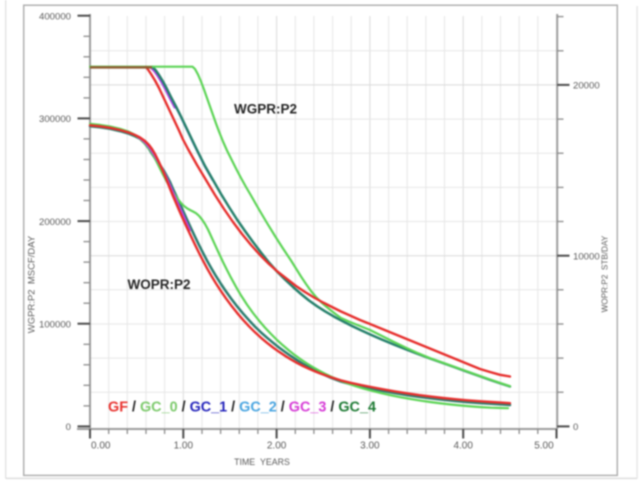  Describe the element at coordinates (262, 462) in the screenshot. I see `svg-text: TIME YEARS` at that location.